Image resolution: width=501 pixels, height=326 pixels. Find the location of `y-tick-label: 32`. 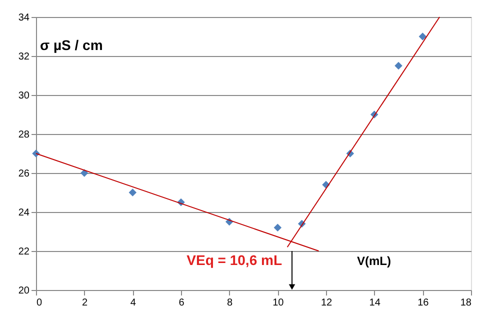

y-tick-label: 32 is located at coordinates (24, 57).